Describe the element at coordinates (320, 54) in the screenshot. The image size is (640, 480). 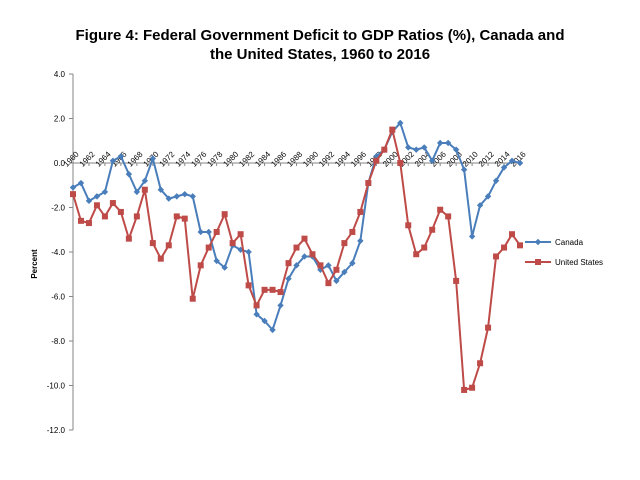
I see `chart-title-line-2: the United States, 1960 to 2016` at that location.